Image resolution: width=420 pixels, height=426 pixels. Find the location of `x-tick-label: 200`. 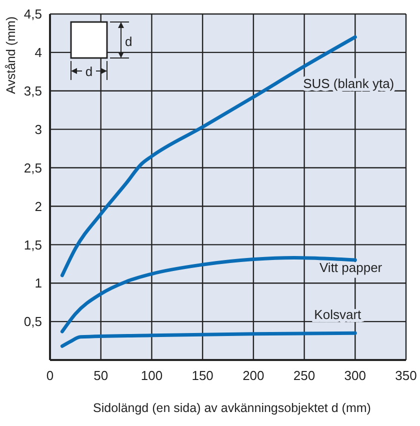

x-tick-label: 200 is located at coordinates (253, 375).